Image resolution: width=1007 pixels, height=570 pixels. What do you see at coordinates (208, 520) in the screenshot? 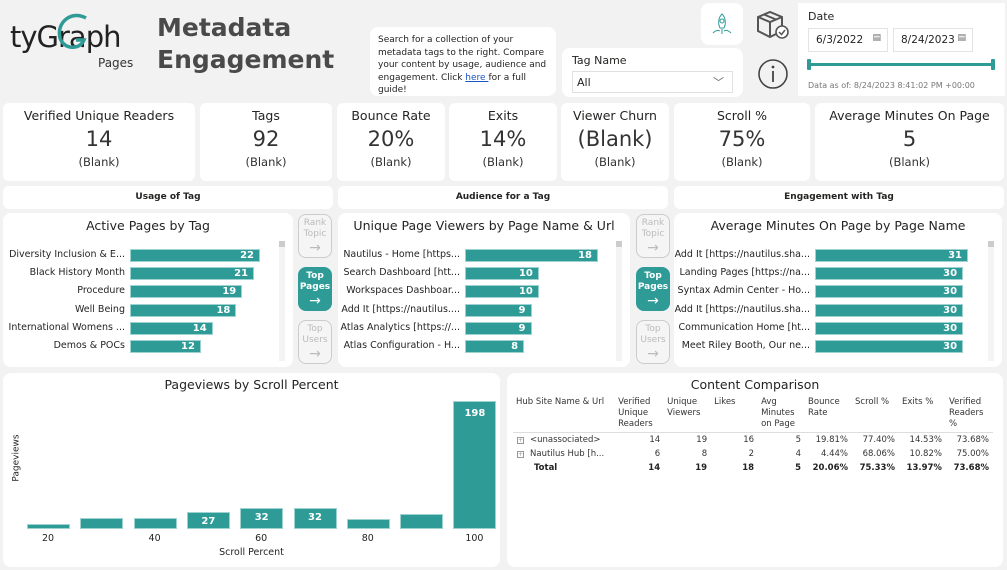
I see `bar: 27` at bounding box center [208, 520].